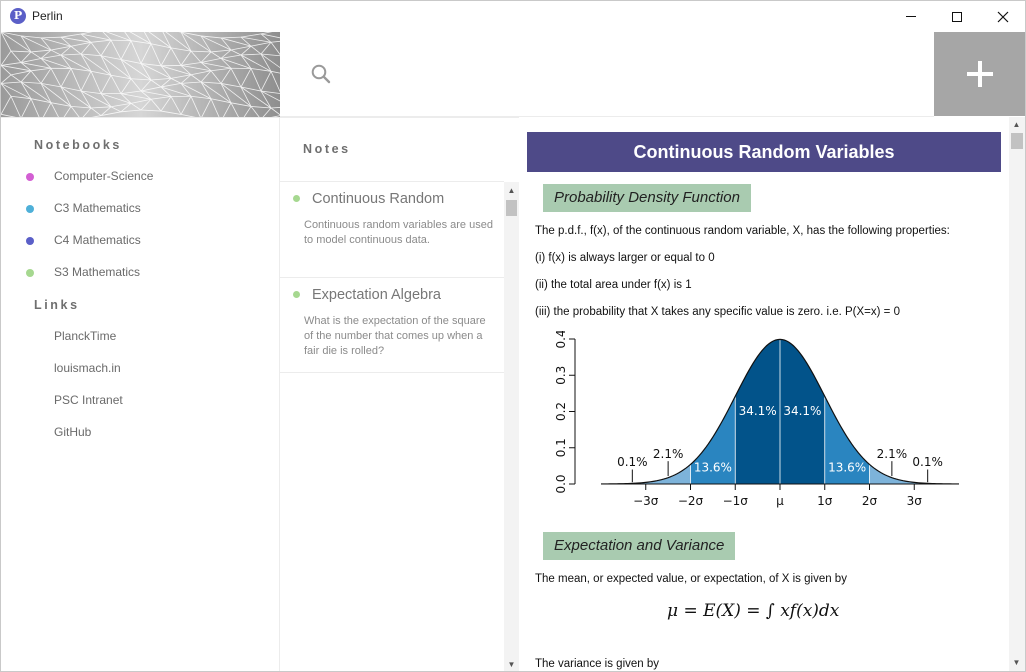 This screenshot has width=1026, height=672. Describe the element at coordinates (607, 74) in the screenshot. I see `search-bar` at that location.